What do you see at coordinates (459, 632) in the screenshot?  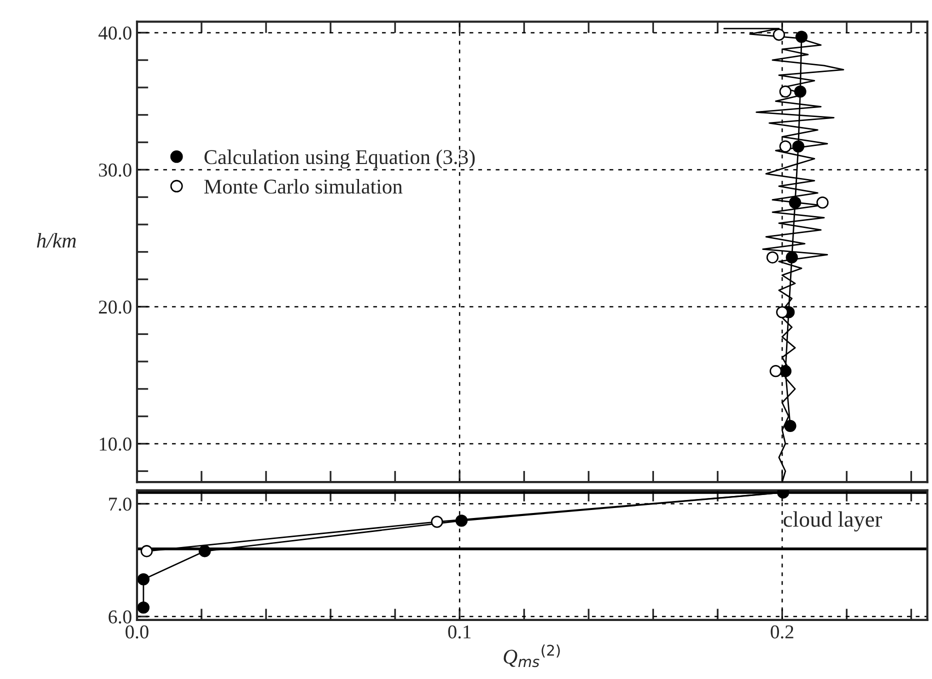 I see `x-tick-label: 0.1` at bounding box center [459, 632].